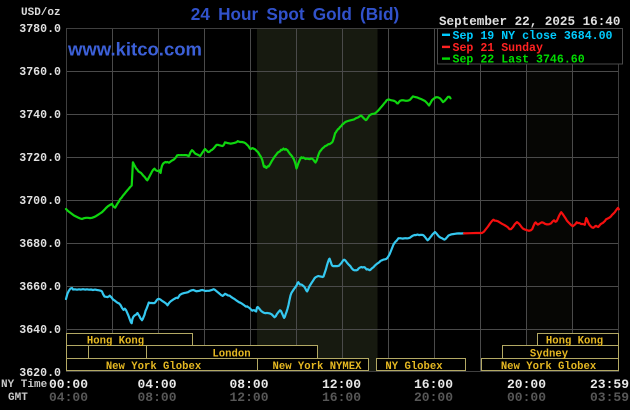  Describe the element at coordinates (134, 49) in the screenshot. I see `svg-text: www.kitco.com` at that location.